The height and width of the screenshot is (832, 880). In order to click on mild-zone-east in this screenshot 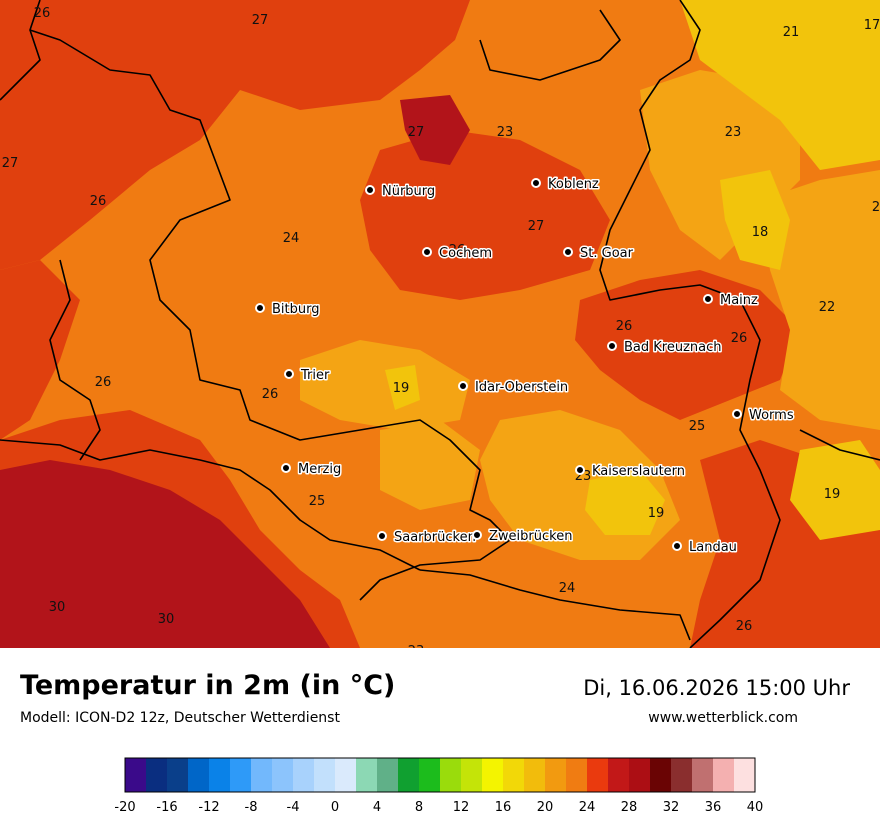, I will do `click(820, 300)`.